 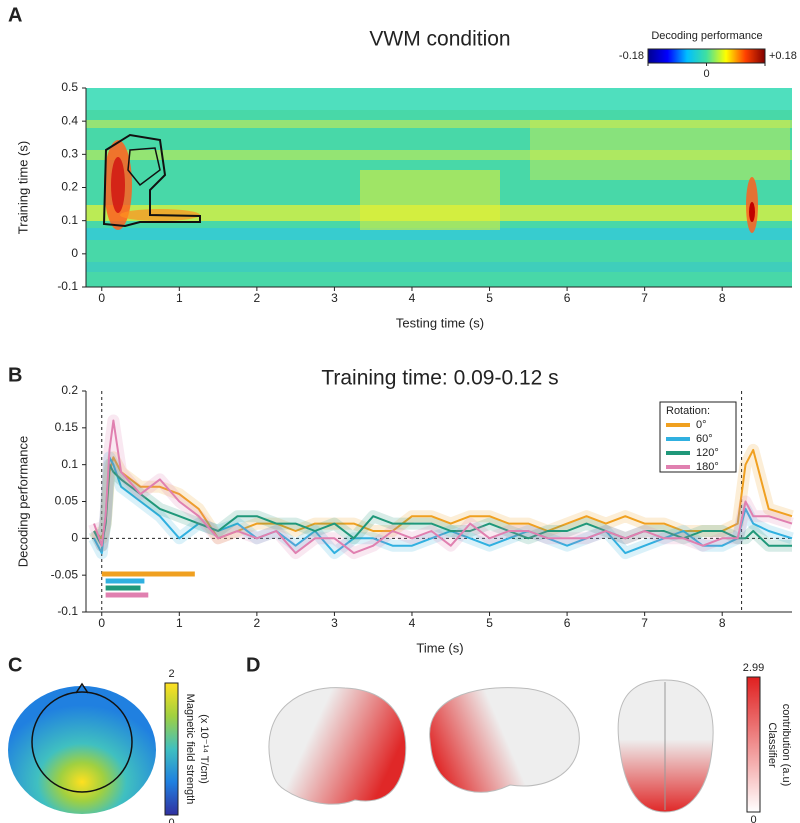 What do you see at coordinates (783, 56) in the screenshot?
I see `colorbar-tick-label: +0.18` at bounding box center [783, 56].